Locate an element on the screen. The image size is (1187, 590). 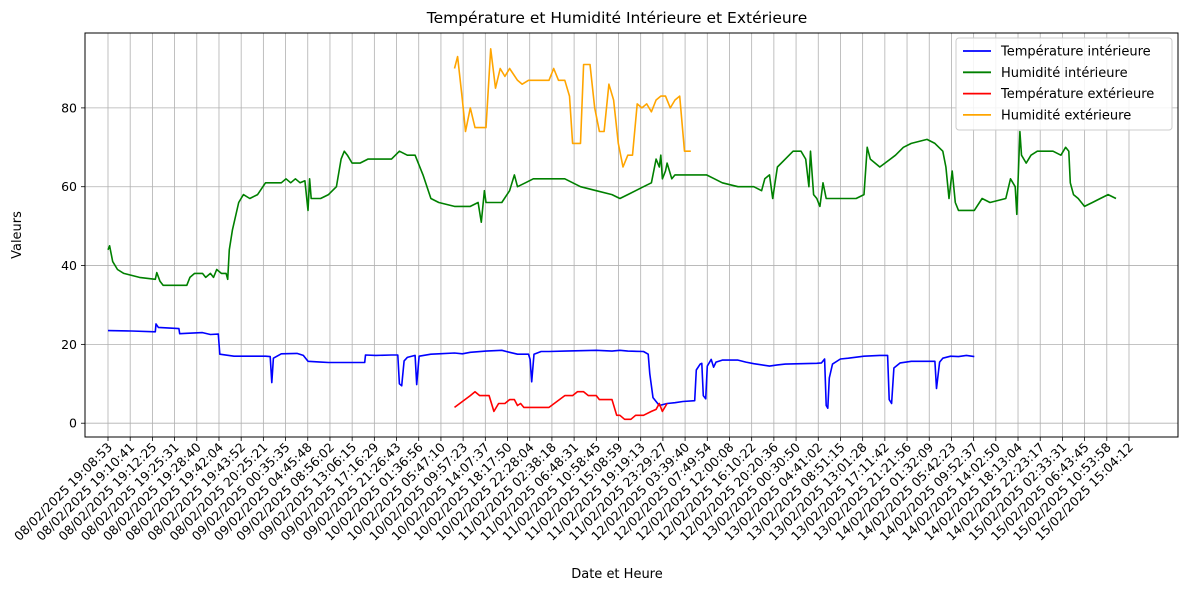
legend-label: Humidité extérieure is located at coordinates (1066, 115).